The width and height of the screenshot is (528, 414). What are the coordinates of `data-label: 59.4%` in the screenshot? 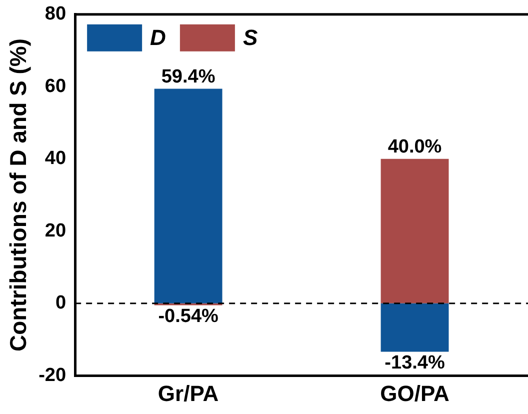 It's located at (188, 77).